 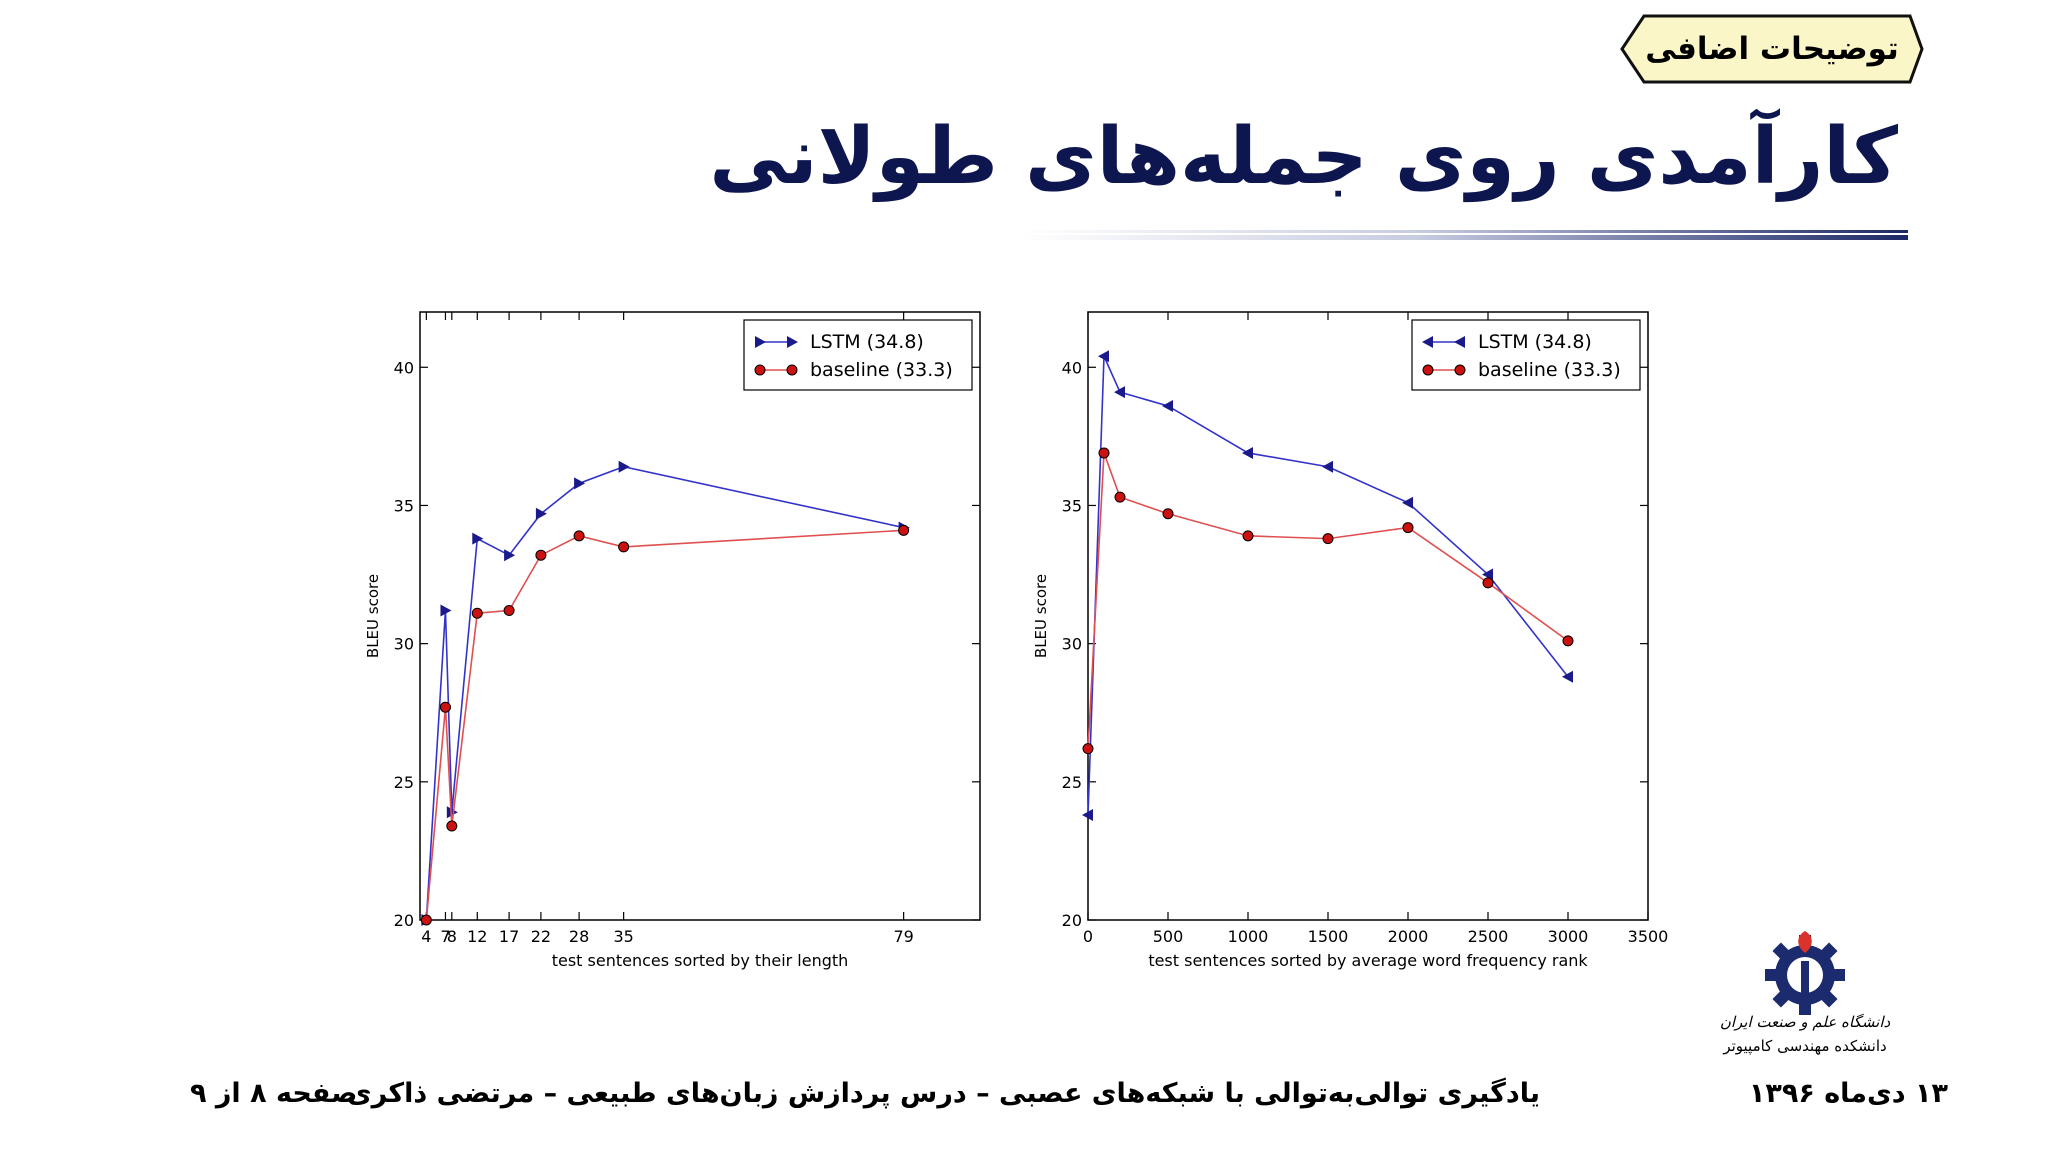 What do you see at coordinates (1488, 936) in the screenshot?
I see `x-tick-label: 2500` at bounding box center [1488, 936].